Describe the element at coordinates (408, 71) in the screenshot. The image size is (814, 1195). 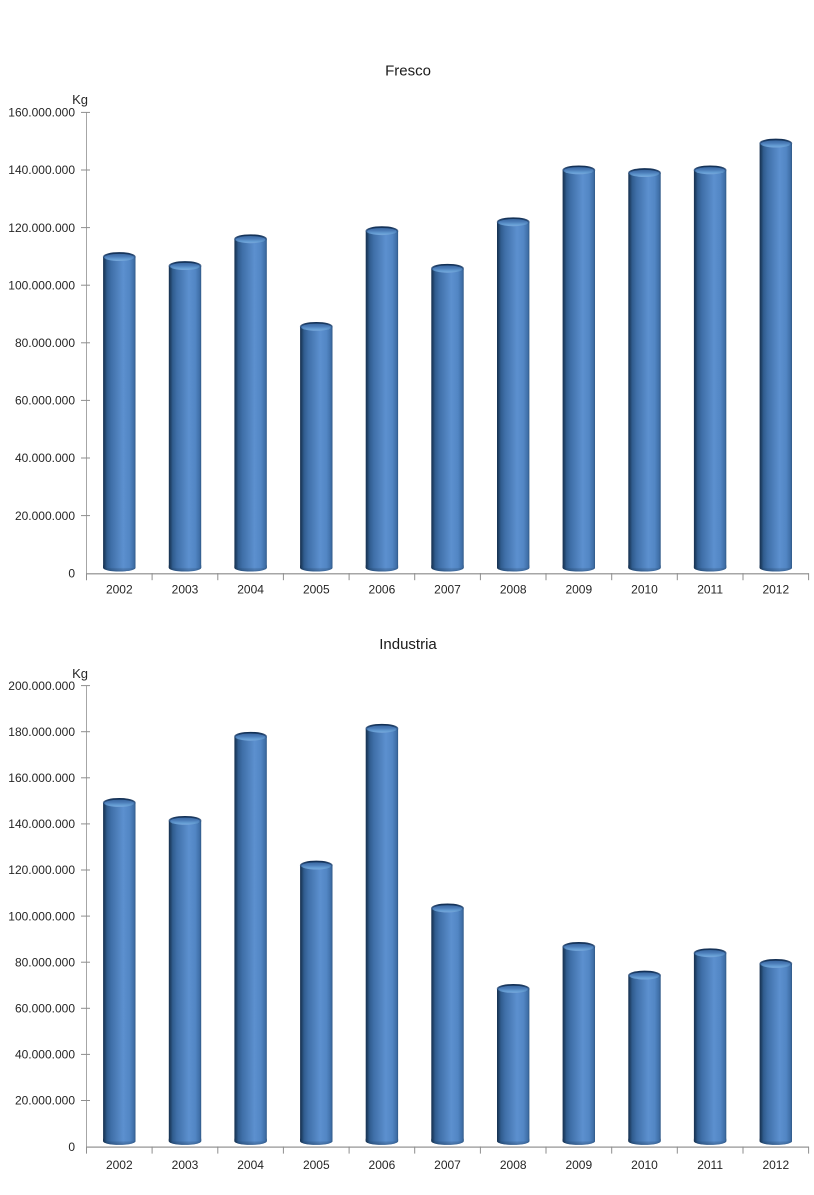
I see `svg-text: Fresco` at that location.